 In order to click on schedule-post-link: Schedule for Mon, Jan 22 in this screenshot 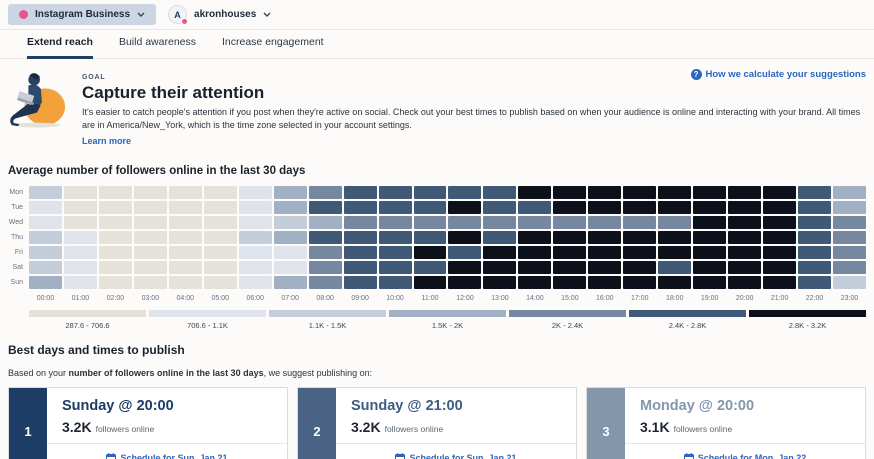, I will do `click(744, 456)`.